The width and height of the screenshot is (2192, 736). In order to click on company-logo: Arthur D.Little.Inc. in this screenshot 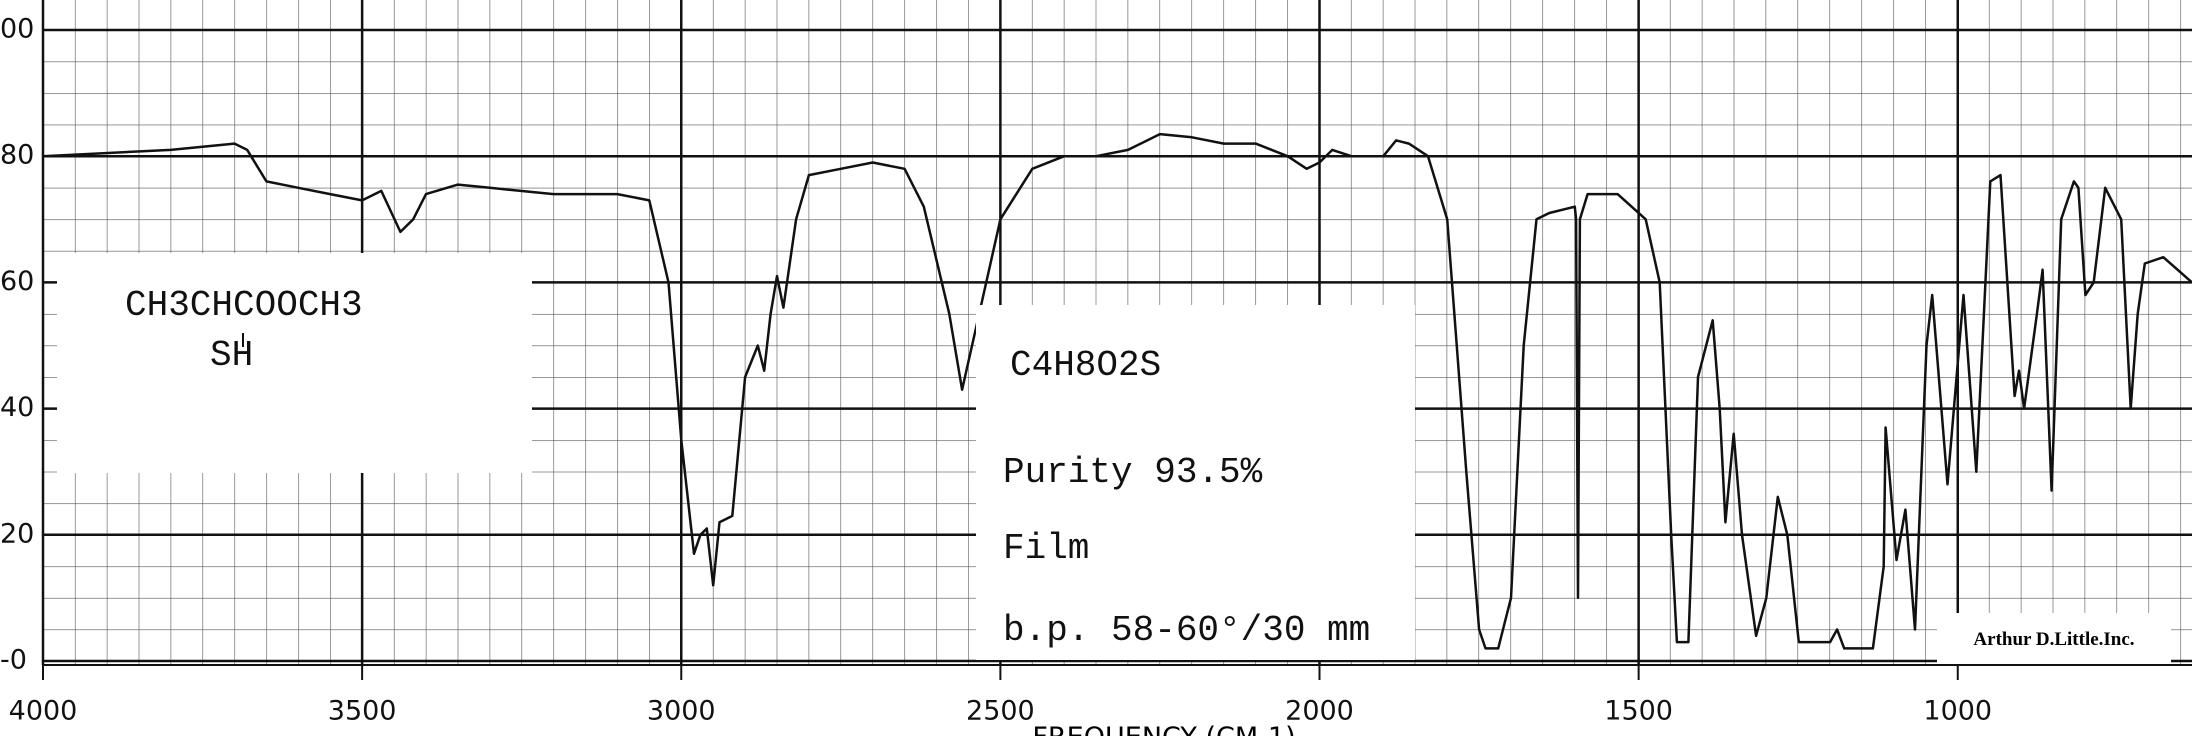, I will do `click(2053, 639)`.